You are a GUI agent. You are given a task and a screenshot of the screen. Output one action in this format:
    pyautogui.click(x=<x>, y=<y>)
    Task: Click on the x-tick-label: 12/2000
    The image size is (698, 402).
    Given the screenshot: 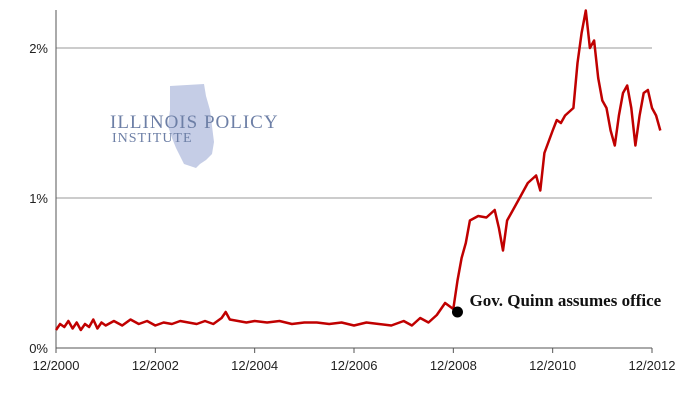 What is the action you would take?
    pyautogui.click(x=56, y=365)
    